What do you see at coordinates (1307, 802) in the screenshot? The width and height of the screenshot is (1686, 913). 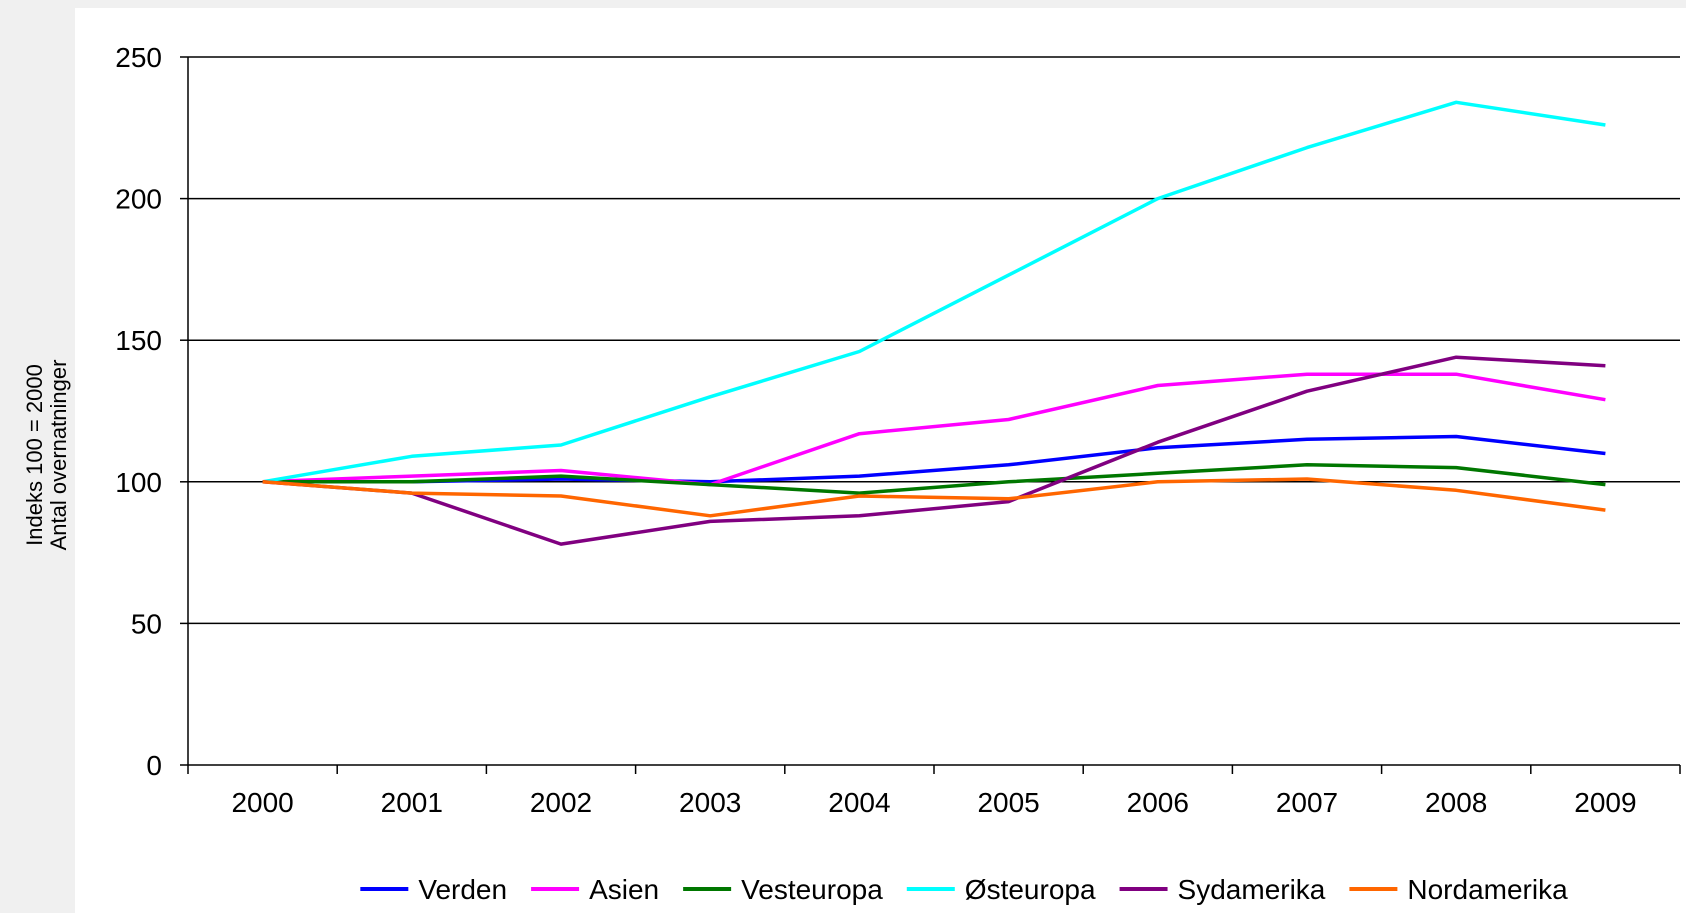 I see `x-tick-label: 2007` at bounding box center [1307, 802].